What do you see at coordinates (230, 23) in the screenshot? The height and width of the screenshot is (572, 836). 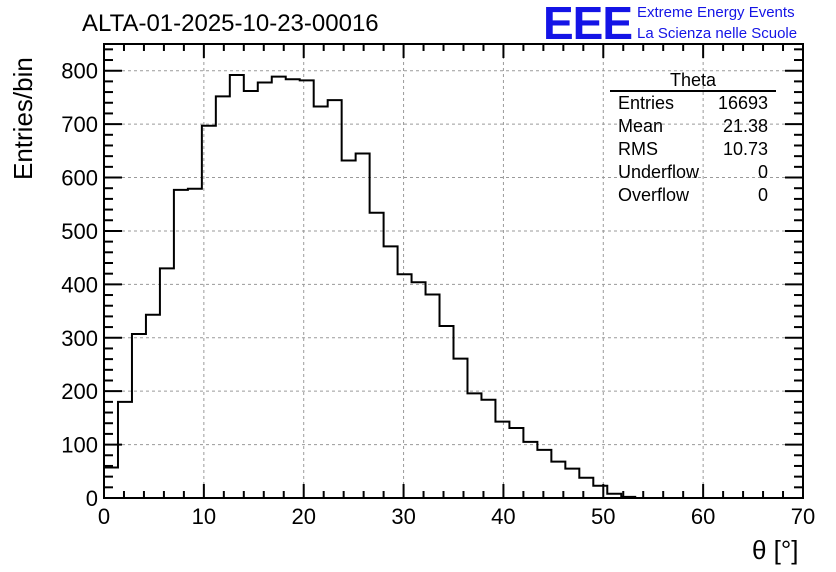 I see `chart-title: ALTA-01-2025-10-23-00016` at bounding box center [230, 23].